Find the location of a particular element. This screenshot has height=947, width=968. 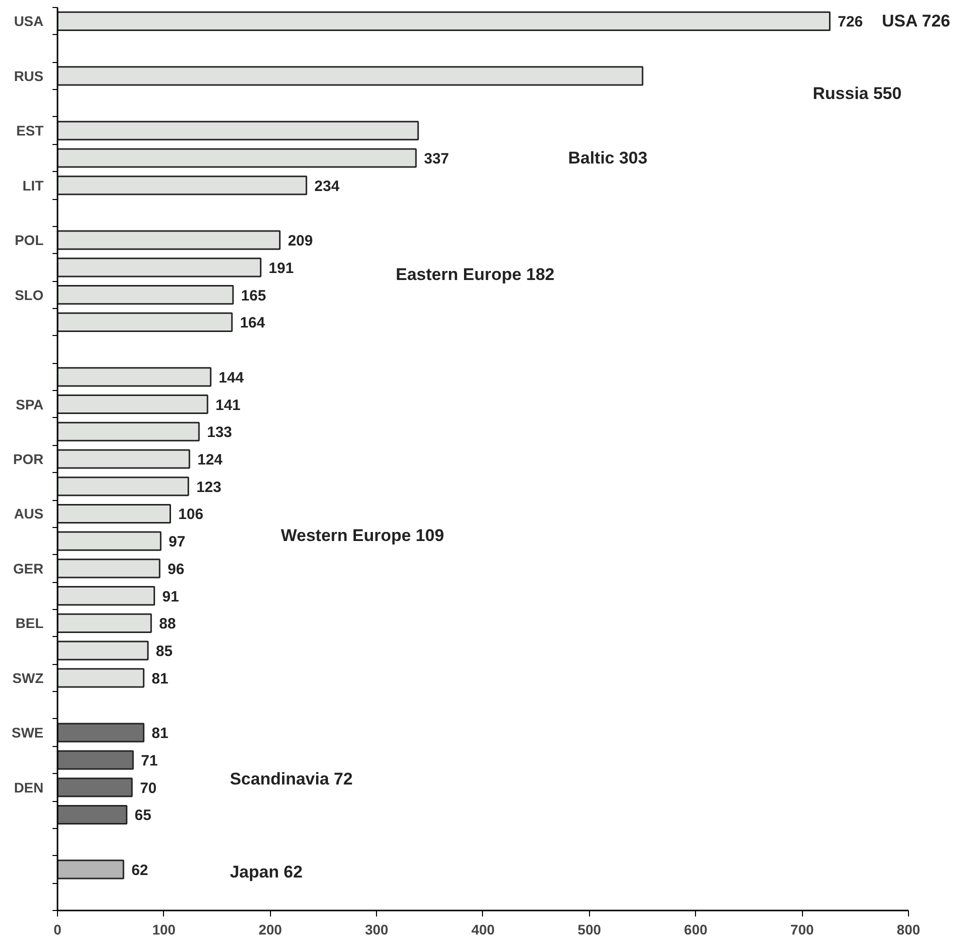

data-label: 144 is located at coordinates (231, 377).